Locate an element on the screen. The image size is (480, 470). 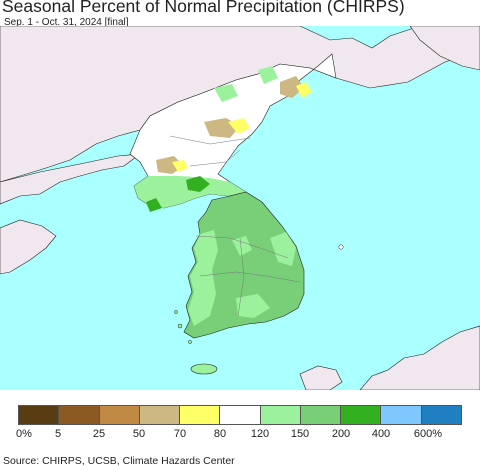
wet-core-kaesong is located at coordinates (198, 184).